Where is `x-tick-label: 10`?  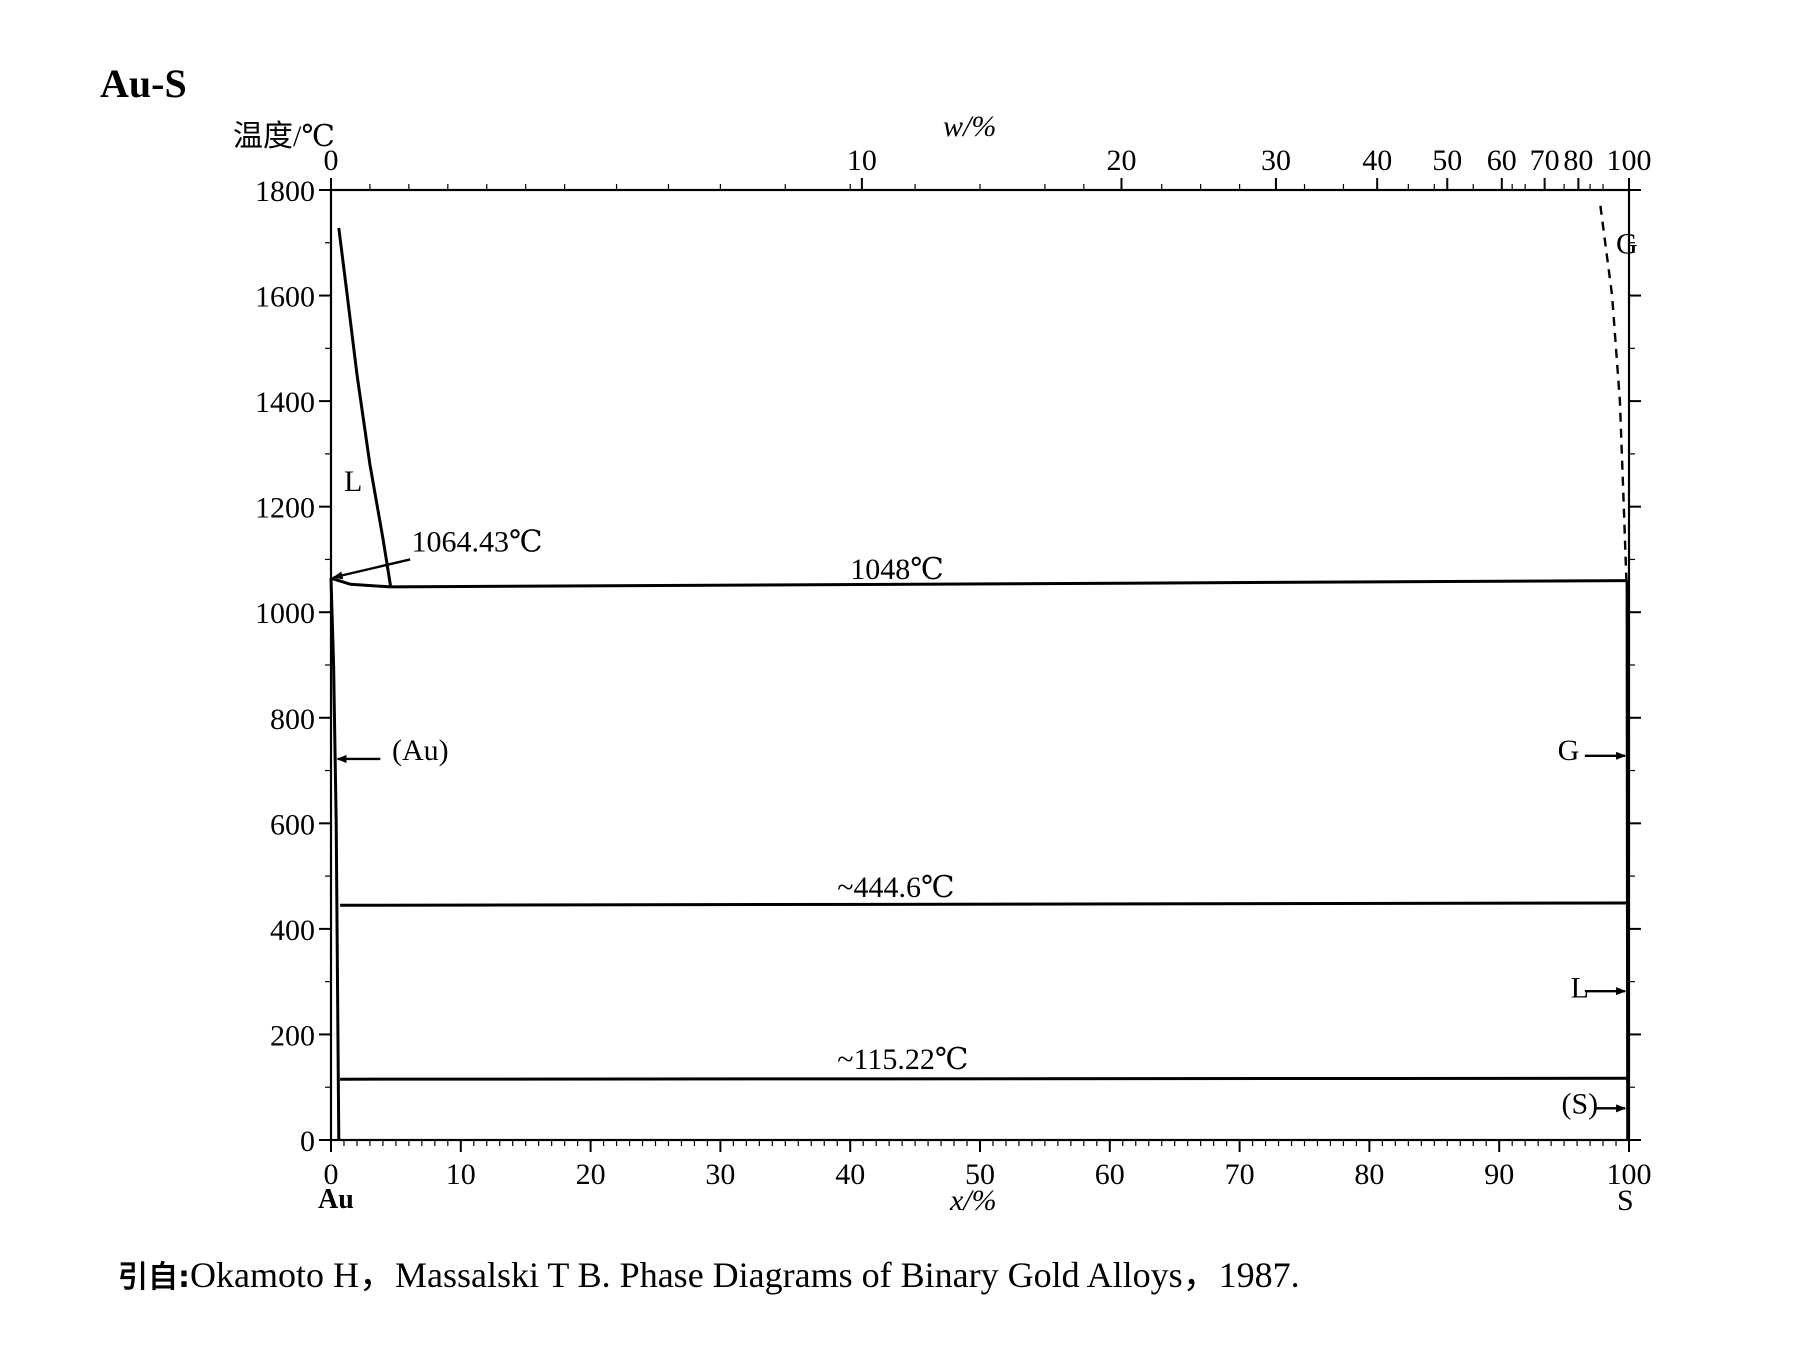 x-tick-label: 10 is located at coordinates (461, 1174).